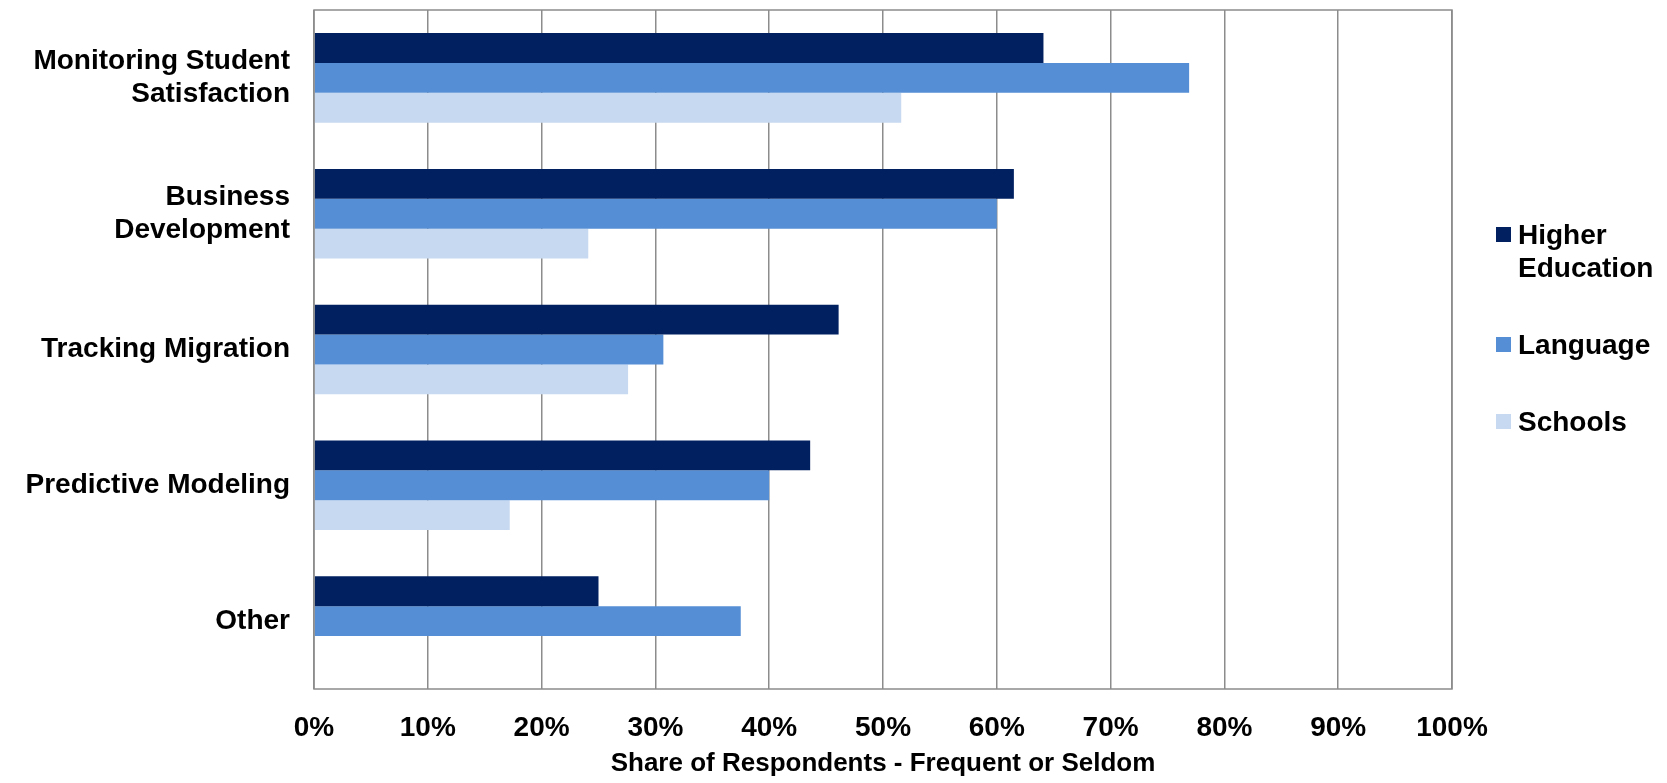 Image resolution: width=1667 pixels, height=783 pixels. Describe the element at coordinates (202, 212) in the screenshot. I see `y-tick-label: Business Development` at that location.